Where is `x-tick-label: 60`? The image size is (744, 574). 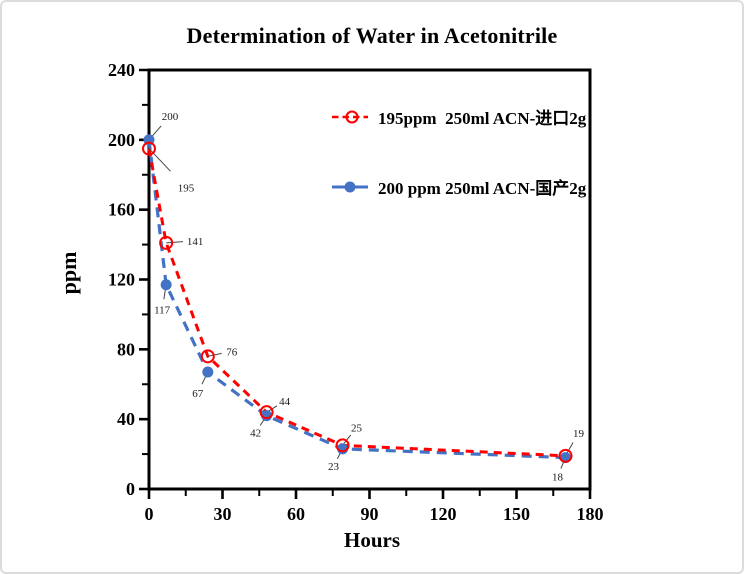 x-tick-label: 60 is located at coordinates (296, 514).